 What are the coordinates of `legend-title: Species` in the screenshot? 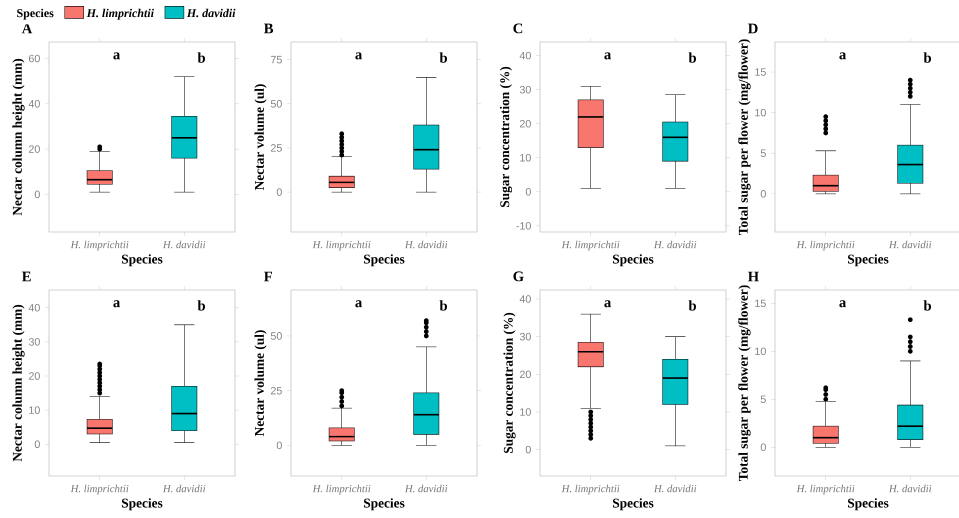 It's located at (35, 14).